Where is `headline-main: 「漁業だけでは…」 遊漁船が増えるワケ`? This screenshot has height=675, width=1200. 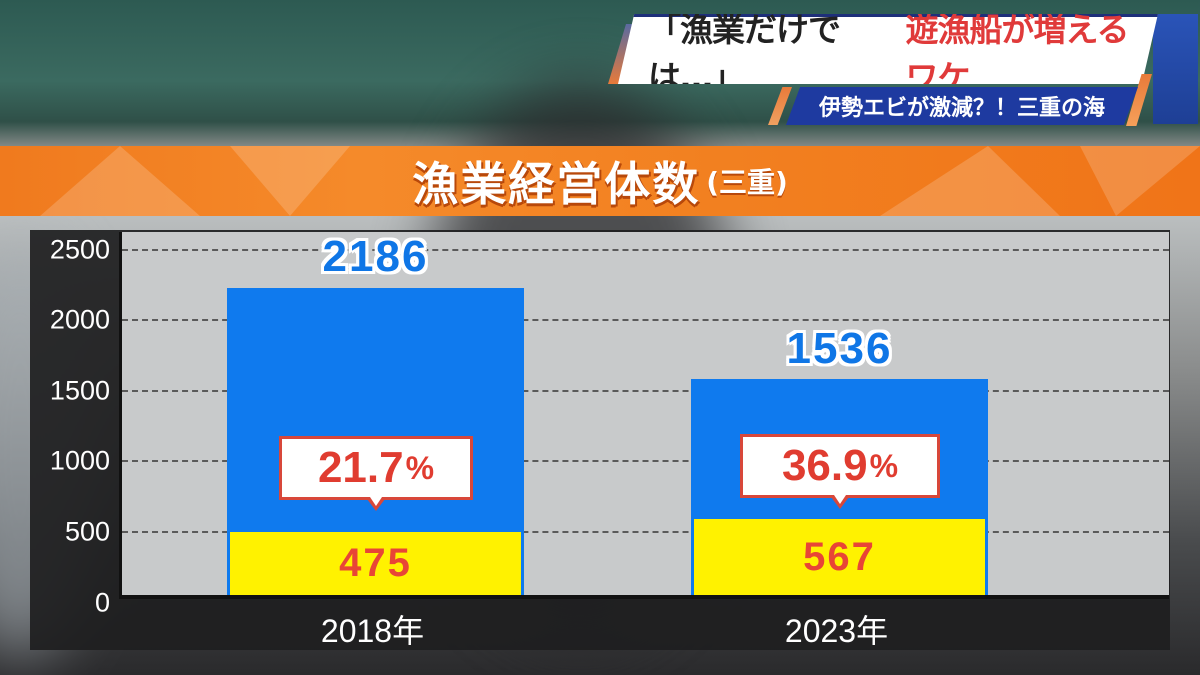
headline-main: 「漁業だけでは…」 遊漁船が増えるワケ is located at coordinates (888, 49).